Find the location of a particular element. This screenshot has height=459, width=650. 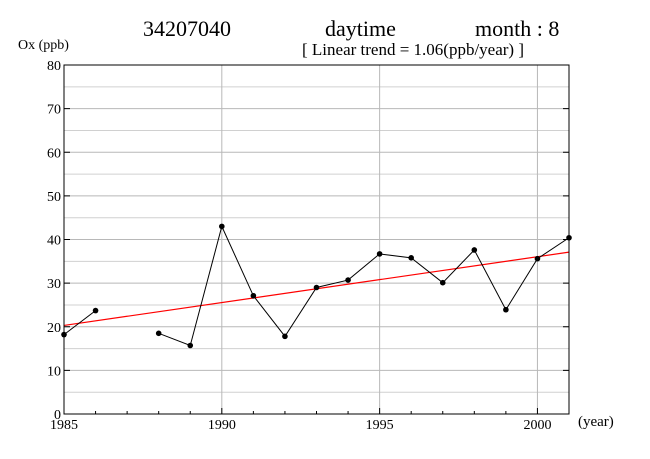

y-tick-label: 70 is located at coordinates (54, 110).